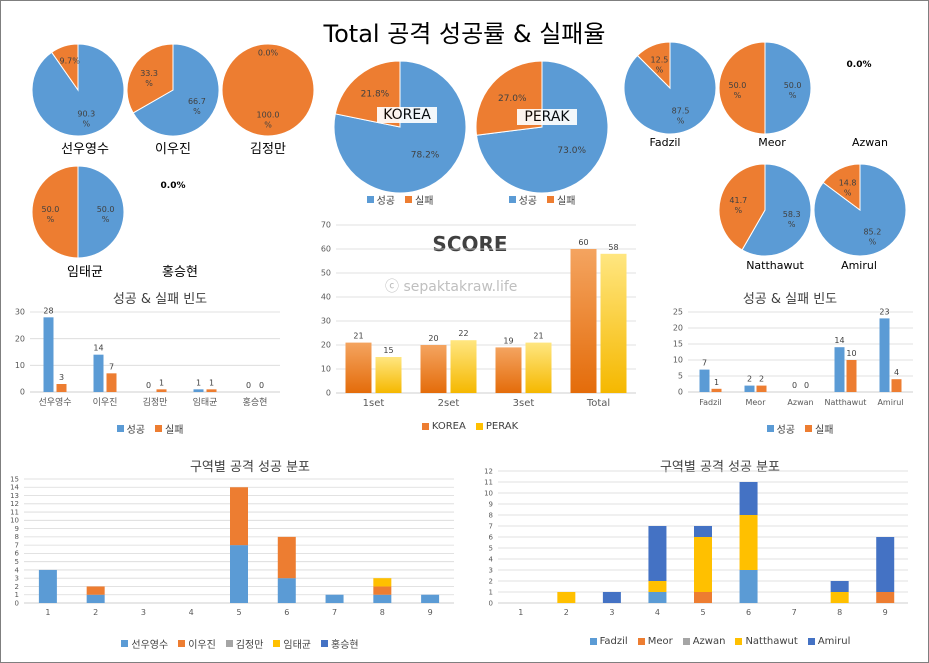 Image resolution: width=929 pixels, height=663 pixels. I want to click on pie-lee-label-success: 66.7%, so click(197, 106).